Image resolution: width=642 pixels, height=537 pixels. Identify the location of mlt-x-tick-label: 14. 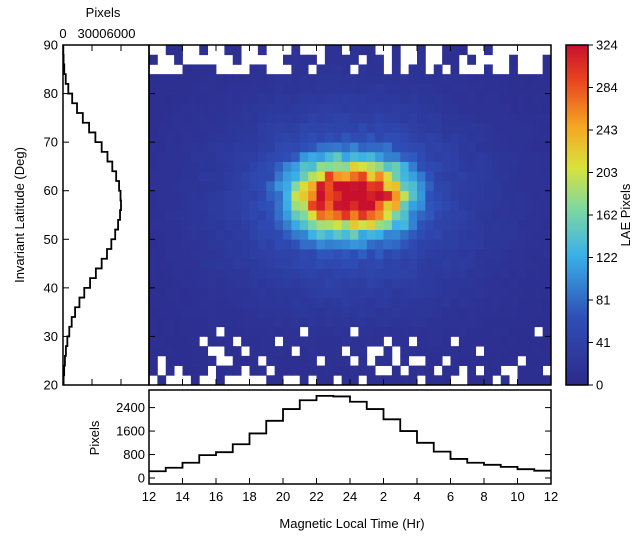
(182, 496).